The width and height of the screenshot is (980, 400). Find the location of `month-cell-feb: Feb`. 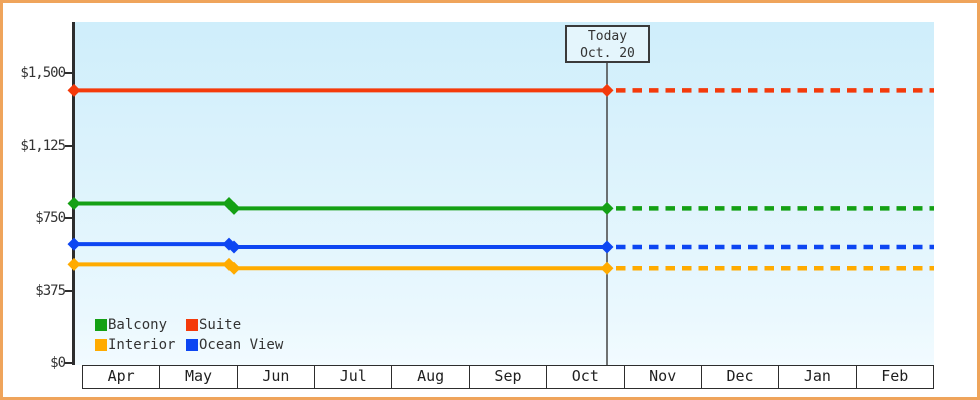

month-cell-feb: Feb is located at coordinates (895, 376).